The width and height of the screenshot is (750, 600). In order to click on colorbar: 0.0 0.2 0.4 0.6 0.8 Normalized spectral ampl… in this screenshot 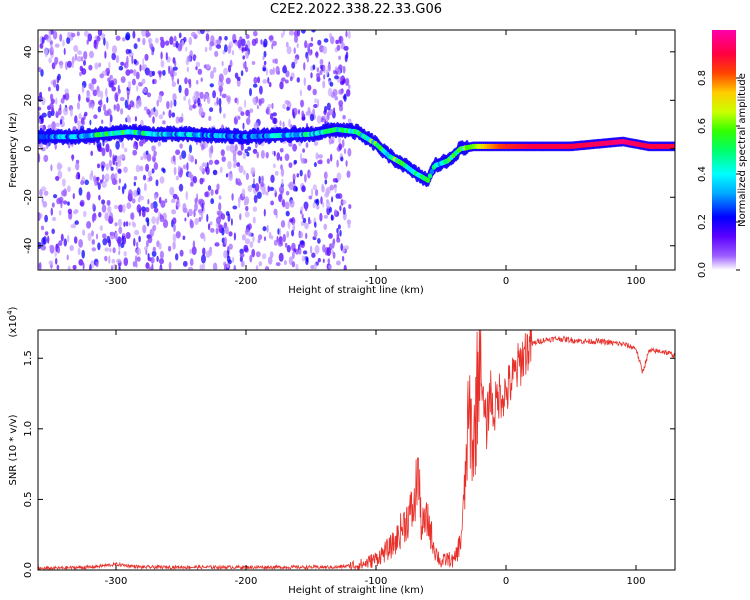, I will do `click(722, 154)`.